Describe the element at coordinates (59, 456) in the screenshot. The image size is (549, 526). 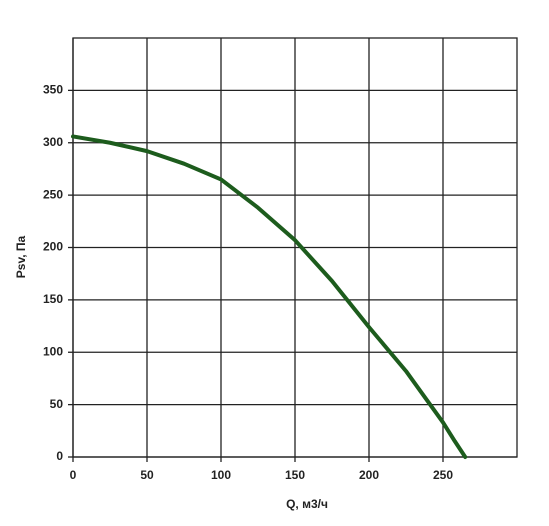
I see `y-tick-label: 0` at that location.